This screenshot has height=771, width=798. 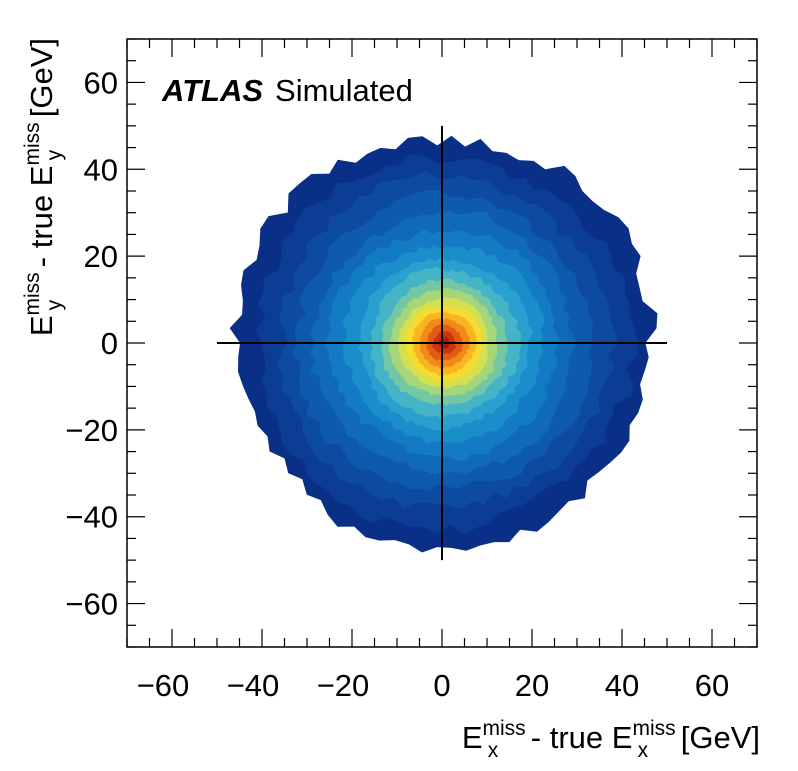 What do you see at coordinates (91, 604) in the screenshot?
I see `y-tick-label: −60` at bounding box center [91, 604].